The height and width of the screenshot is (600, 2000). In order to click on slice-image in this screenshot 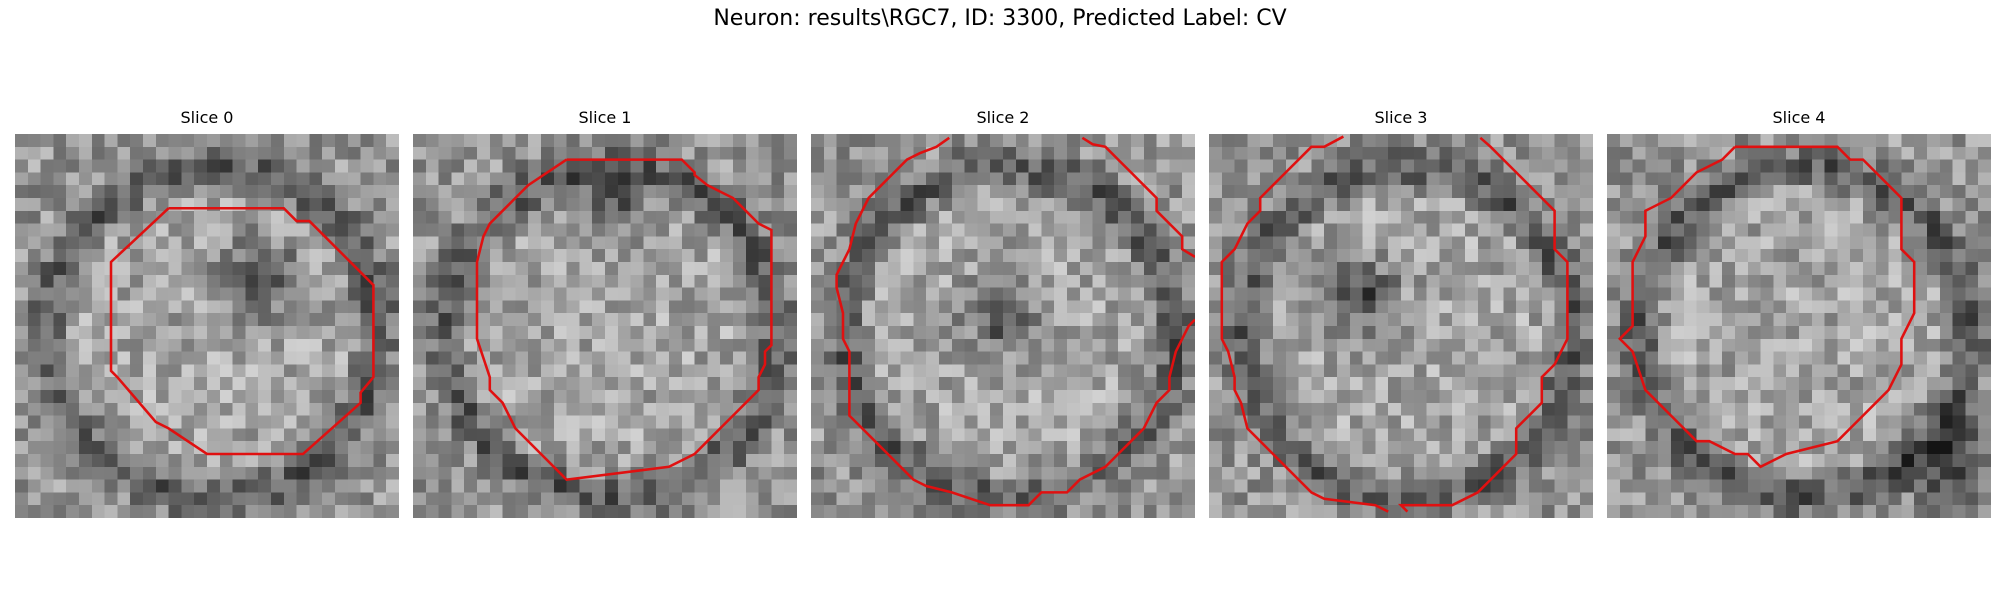, I will do `click(1799, 326)`.